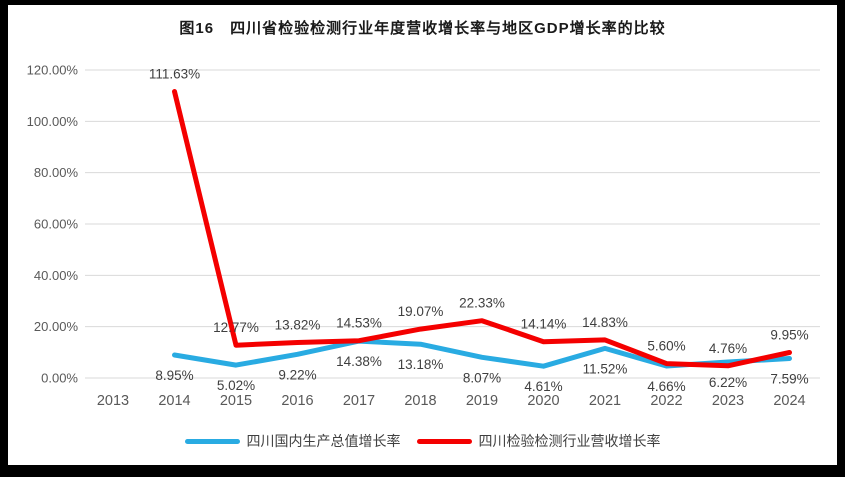 The image size is (845, 477). What do you see at coordinates (605, 368) in the screenshot?
I see `data-label: 11.52%` at bounding box center [605, 368].